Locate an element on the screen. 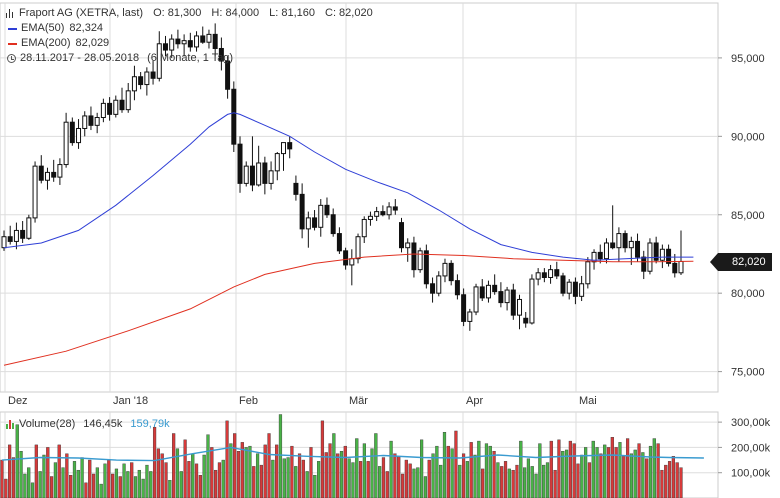 This screenshot has height=498, width=780. ema50-swatch is located at coordinates (12, 28).